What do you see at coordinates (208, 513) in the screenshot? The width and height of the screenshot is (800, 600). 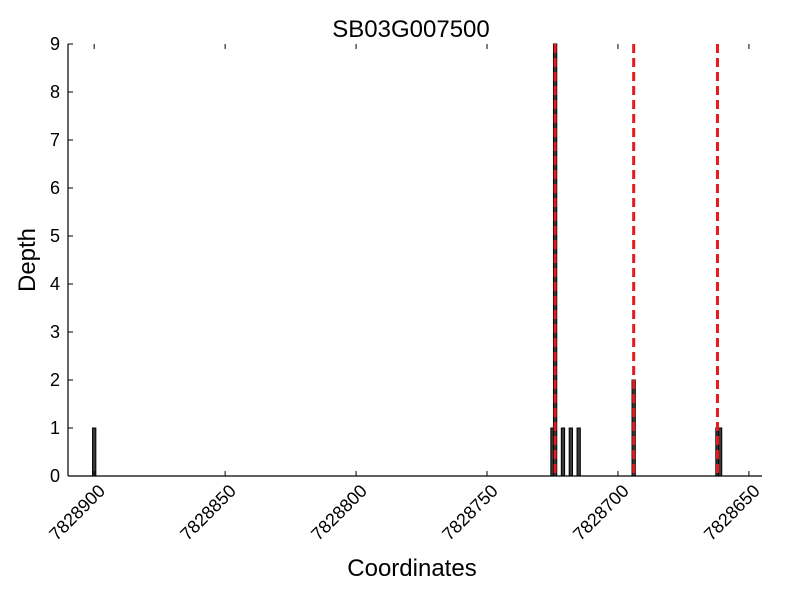 I see `x-tick-label-1: 7828850` at bounding box center [208, 513].